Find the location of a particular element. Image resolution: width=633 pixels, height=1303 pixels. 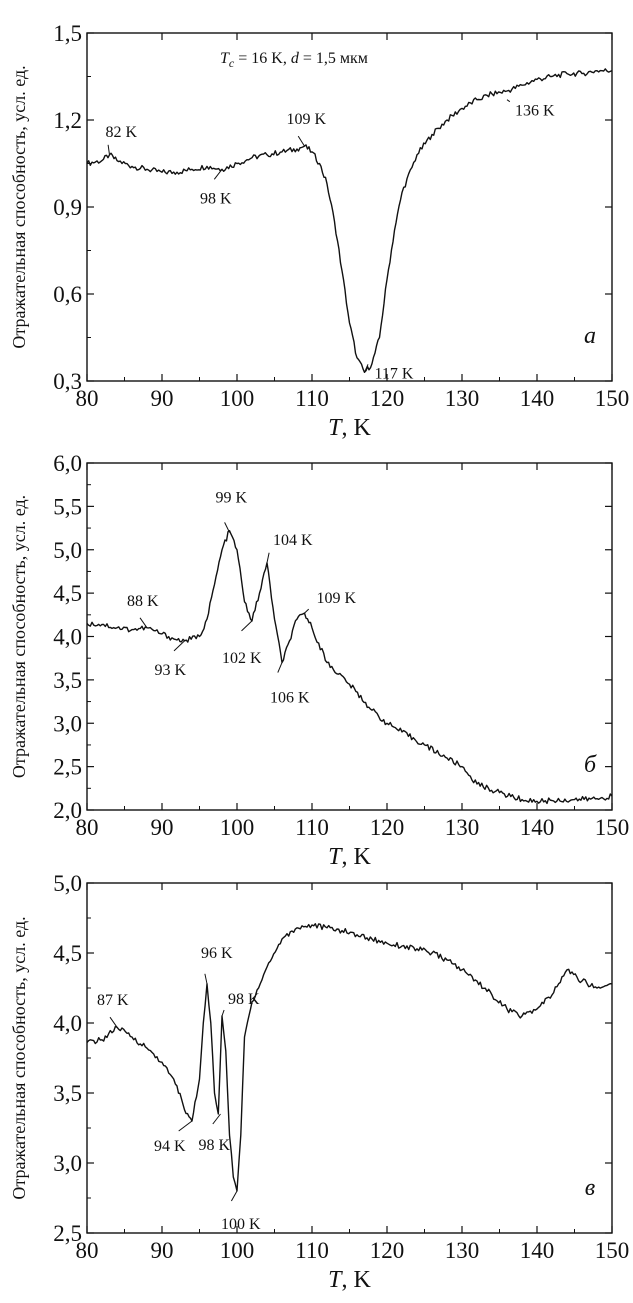

annotation-label: 106 K is located at coordinates (290, 698).